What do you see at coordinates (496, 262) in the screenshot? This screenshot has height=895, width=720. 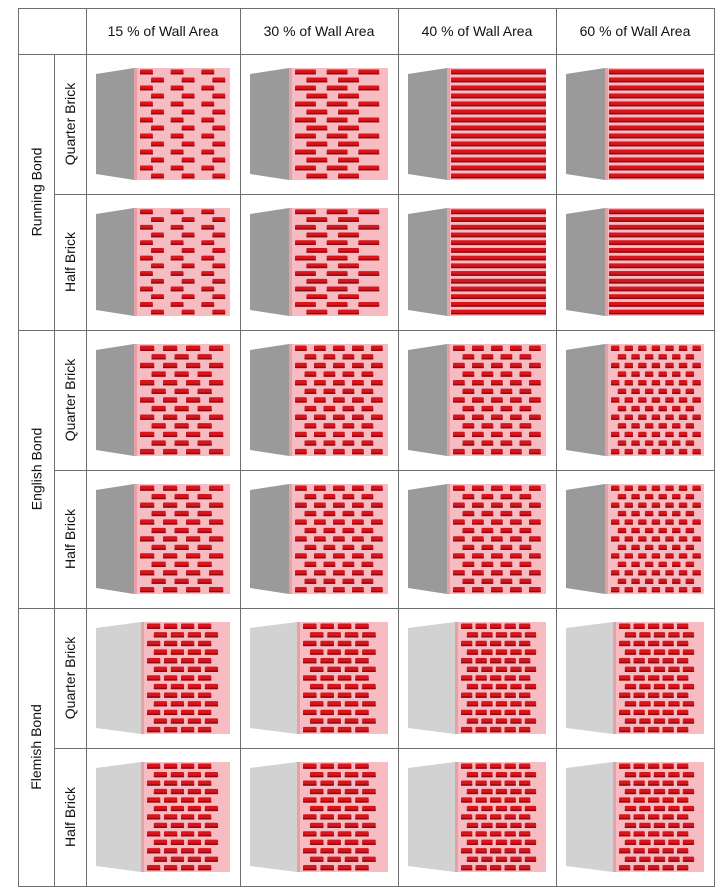 I see `wall-front-face` at bounding box center [496, 262].